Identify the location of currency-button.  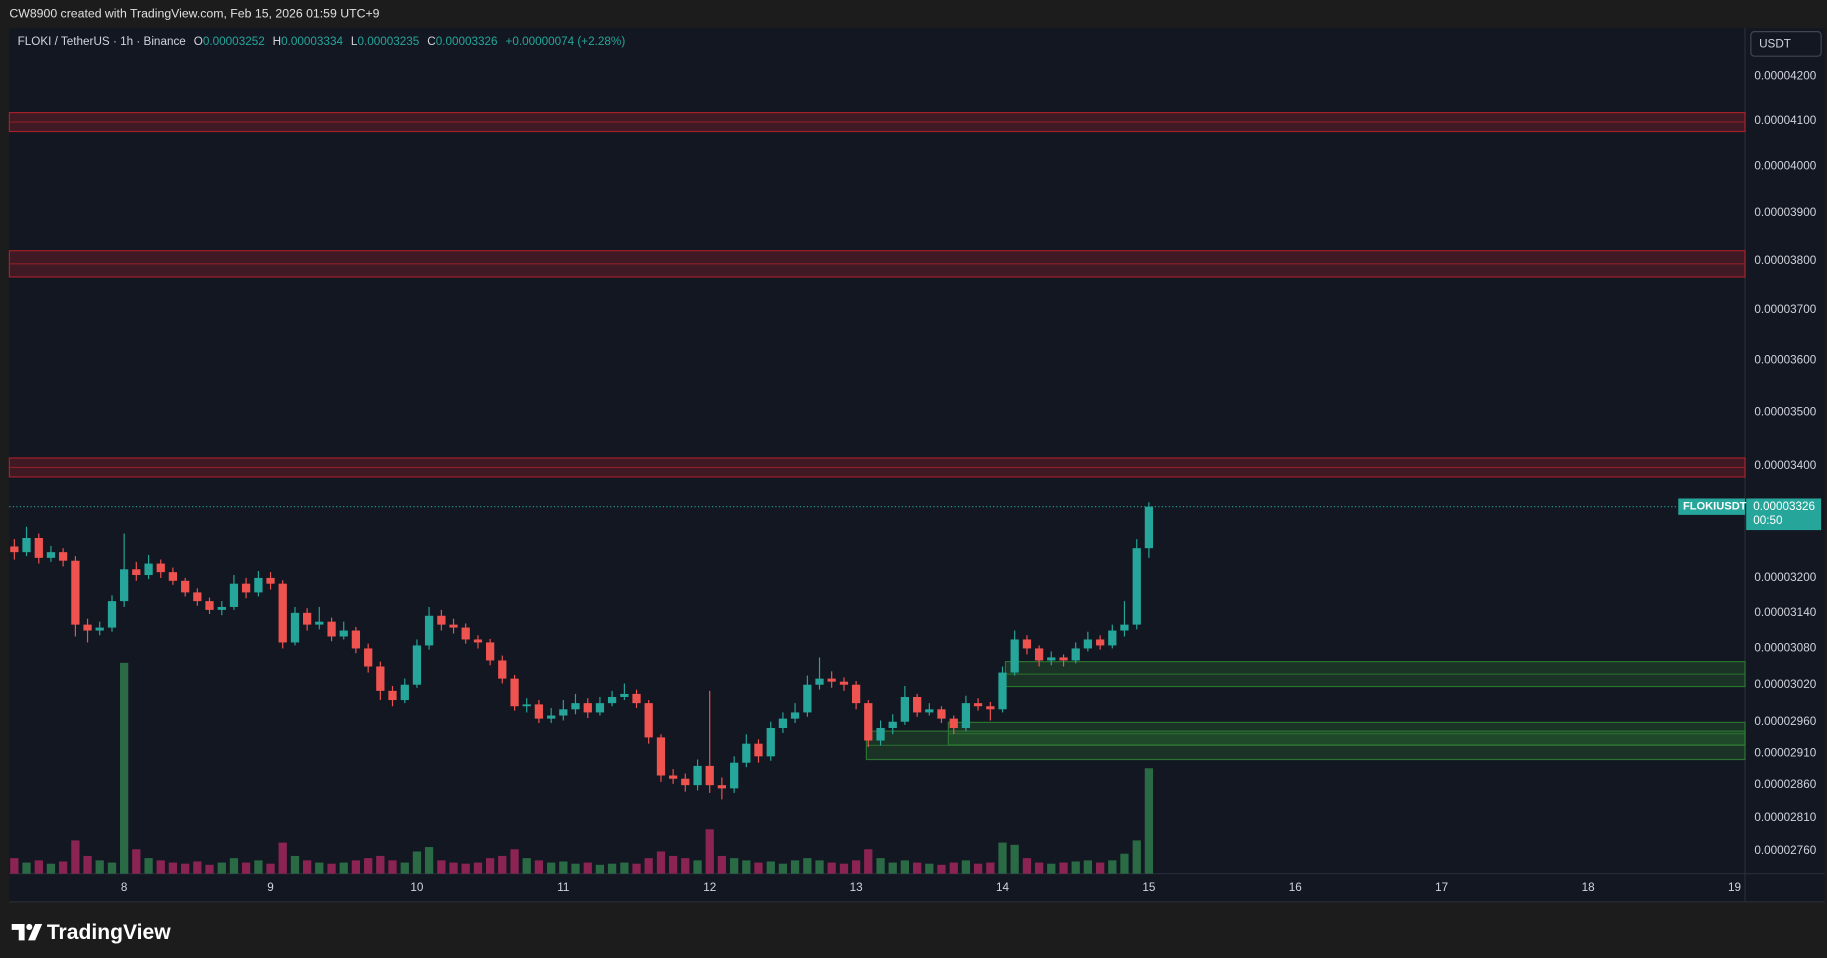
(1786, 44).